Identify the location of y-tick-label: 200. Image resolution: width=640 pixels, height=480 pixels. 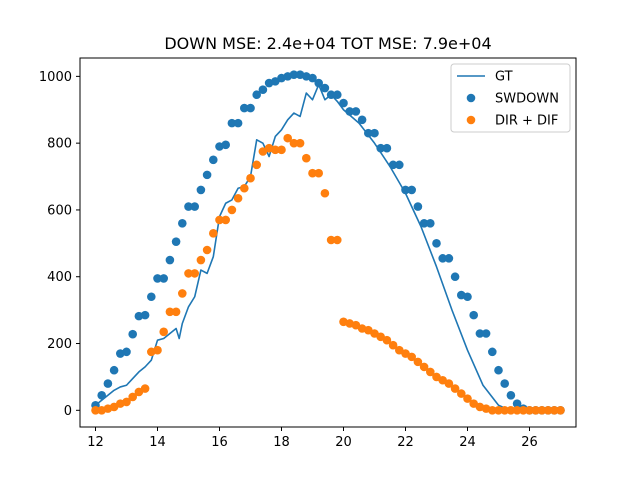
(59, 344).